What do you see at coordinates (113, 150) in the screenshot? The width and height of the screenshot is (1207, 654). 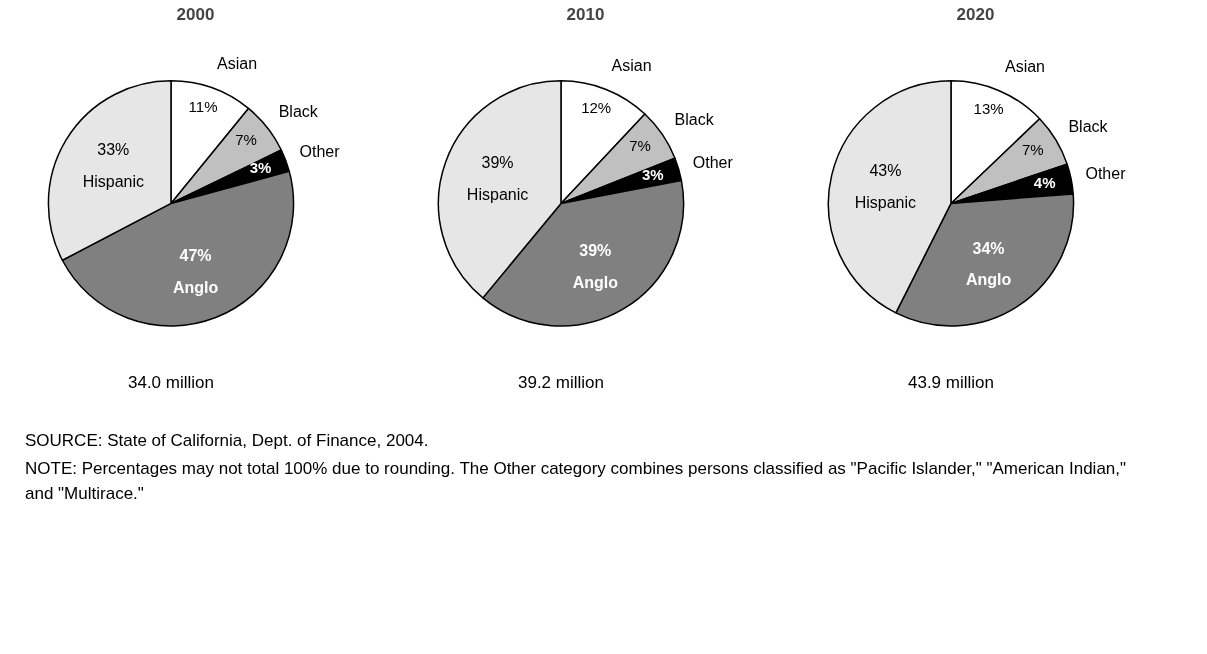 I see `data-label: 33%` at bounding box center [113, 150].